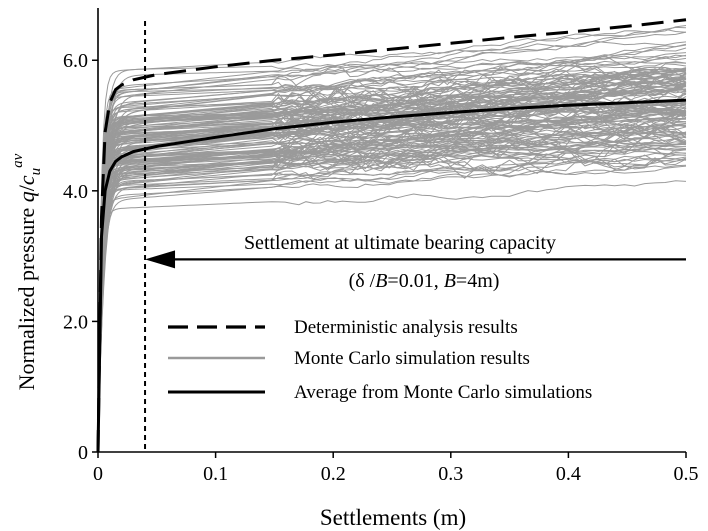  I want to click on y-tick-label: 2.0, so click(75, 322).